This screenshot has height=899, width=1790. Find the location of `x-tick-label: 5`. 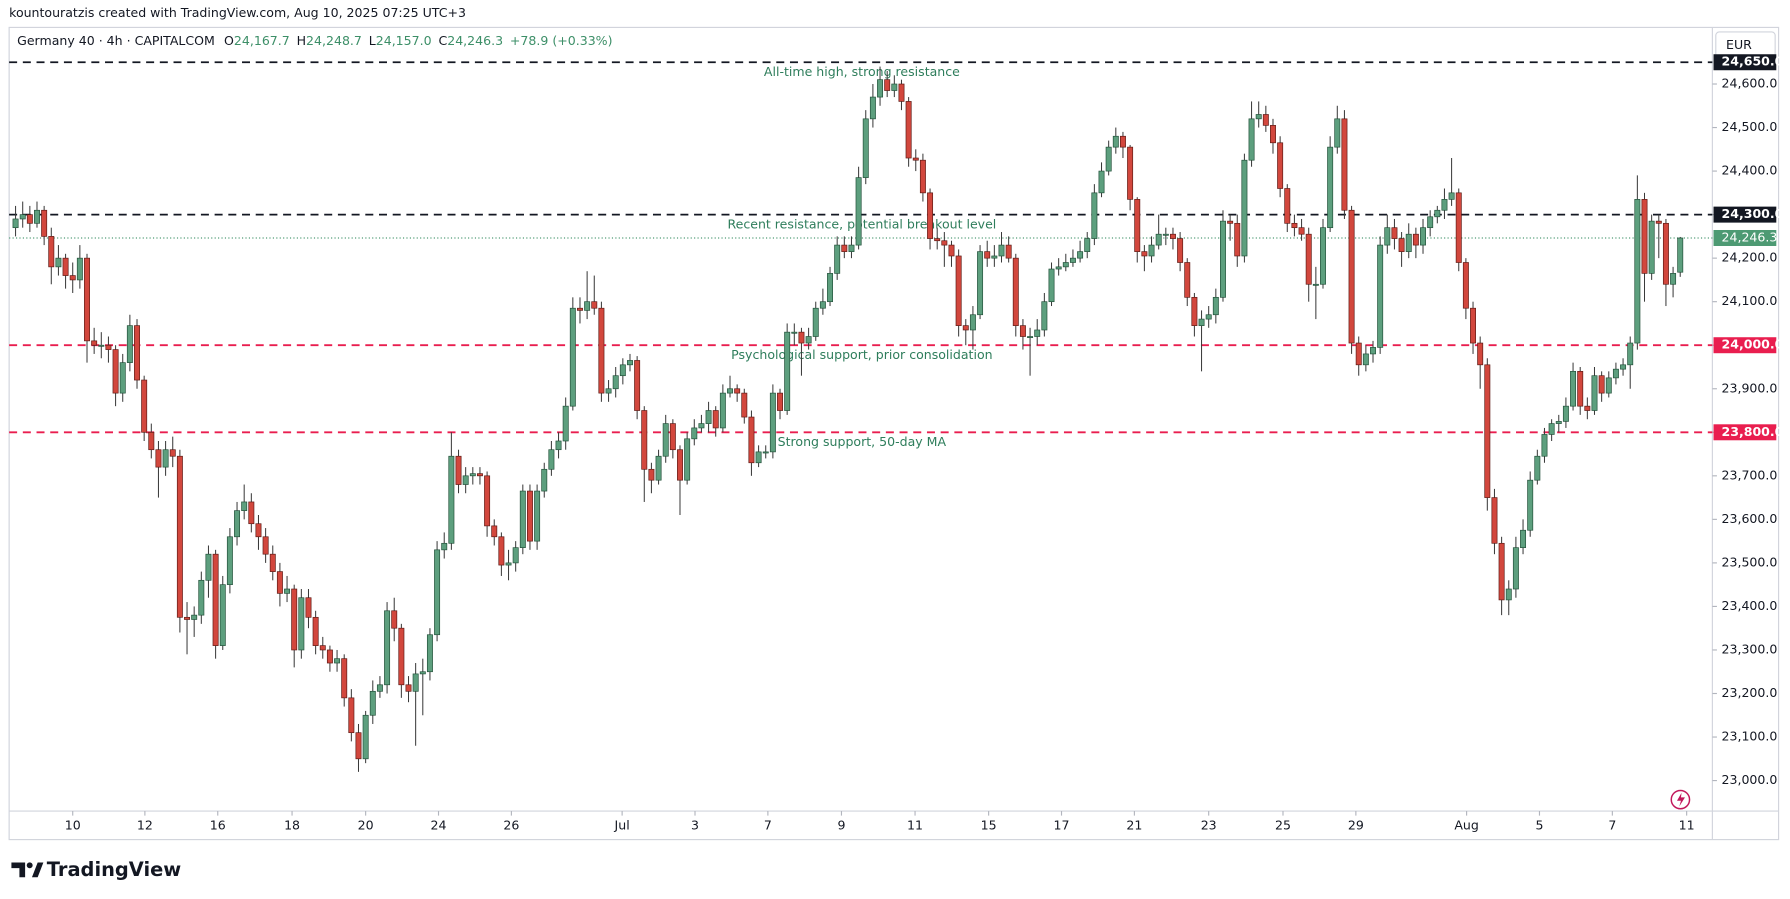

x-tick-label: 5 is located at coordinates (1539, 824).